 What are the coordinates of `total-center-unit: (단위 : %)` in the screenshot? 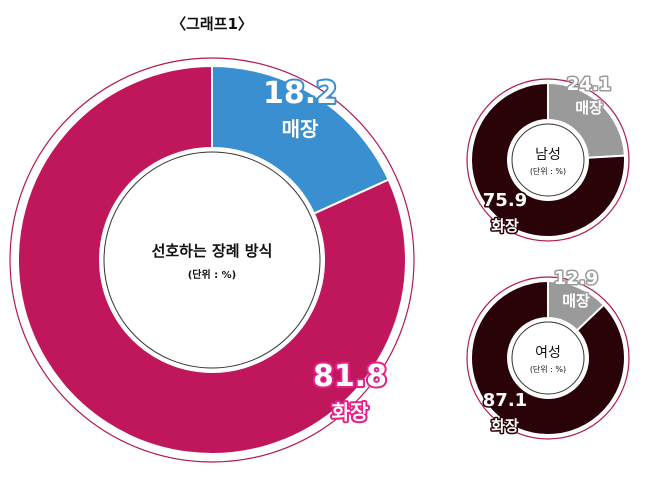 It's located at (212, 274).